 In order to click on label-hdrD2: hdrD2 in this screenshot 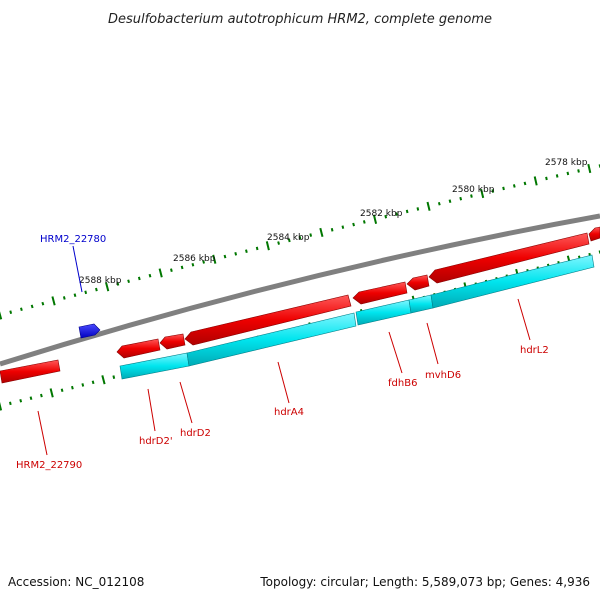, I will do `click(195, 433)`.